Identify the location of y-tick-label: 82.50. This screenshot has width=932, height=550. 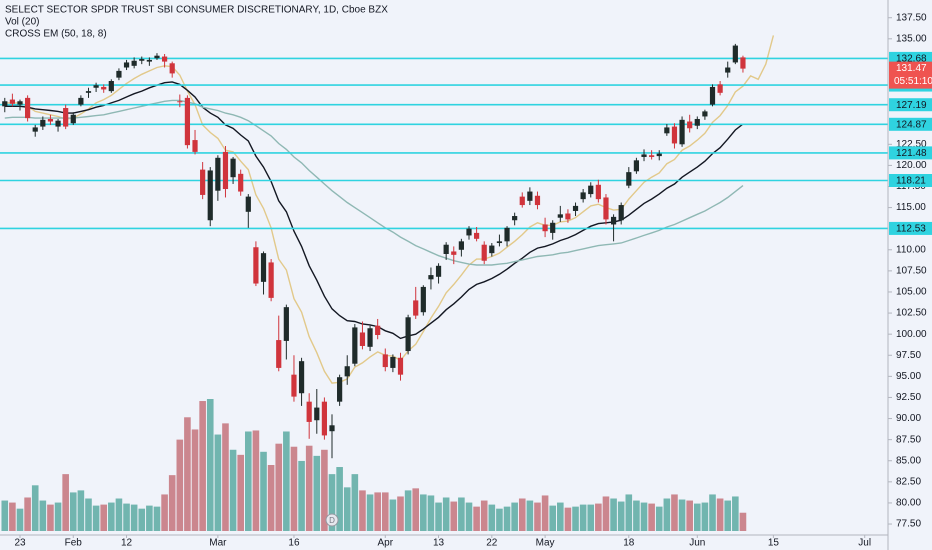
(908, 481).